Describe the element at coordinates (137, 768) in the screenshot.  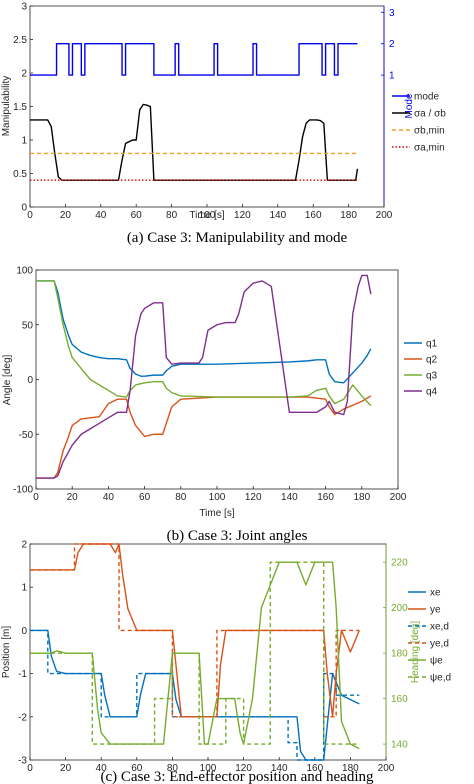
I see `chart-c-xtick-label: 60` at that location.